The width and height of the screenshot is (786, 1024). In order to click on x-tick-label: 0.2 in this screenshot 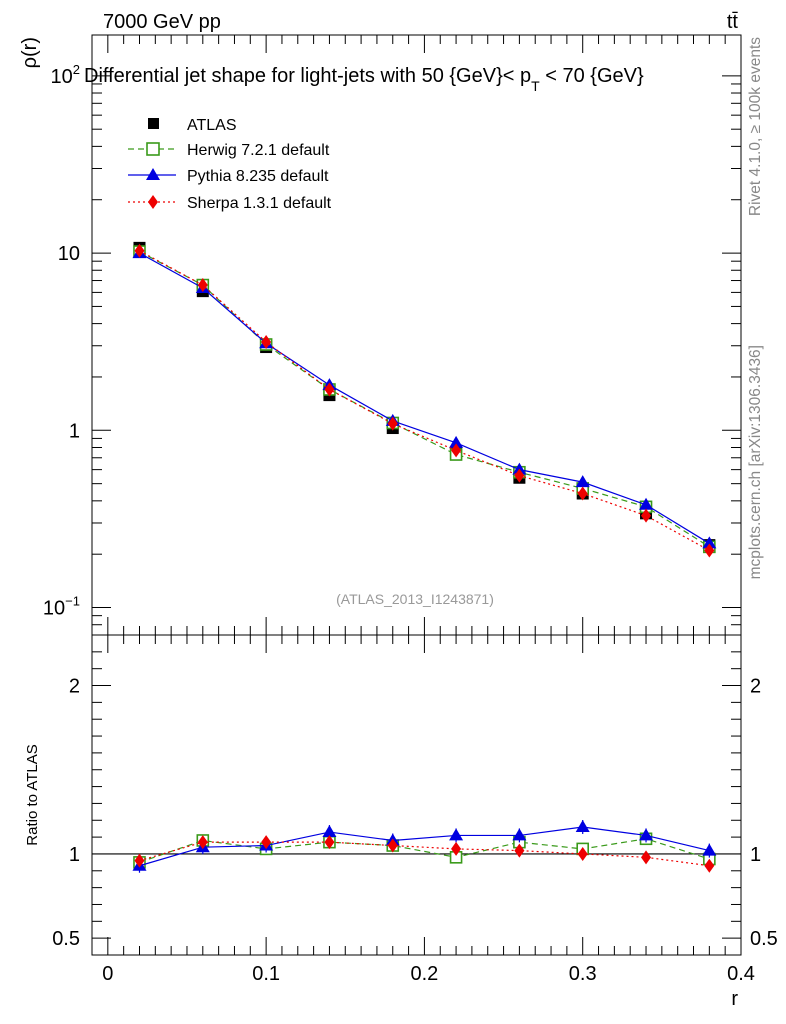, I will do `click(425, 974)`.